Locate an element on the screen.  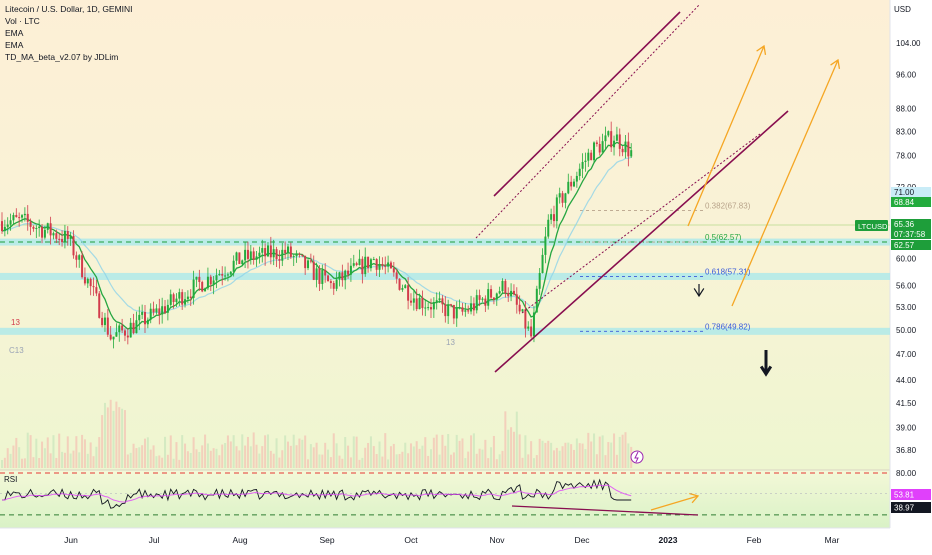
channel-mid-dotted-line is located at coordinates (588, 121).